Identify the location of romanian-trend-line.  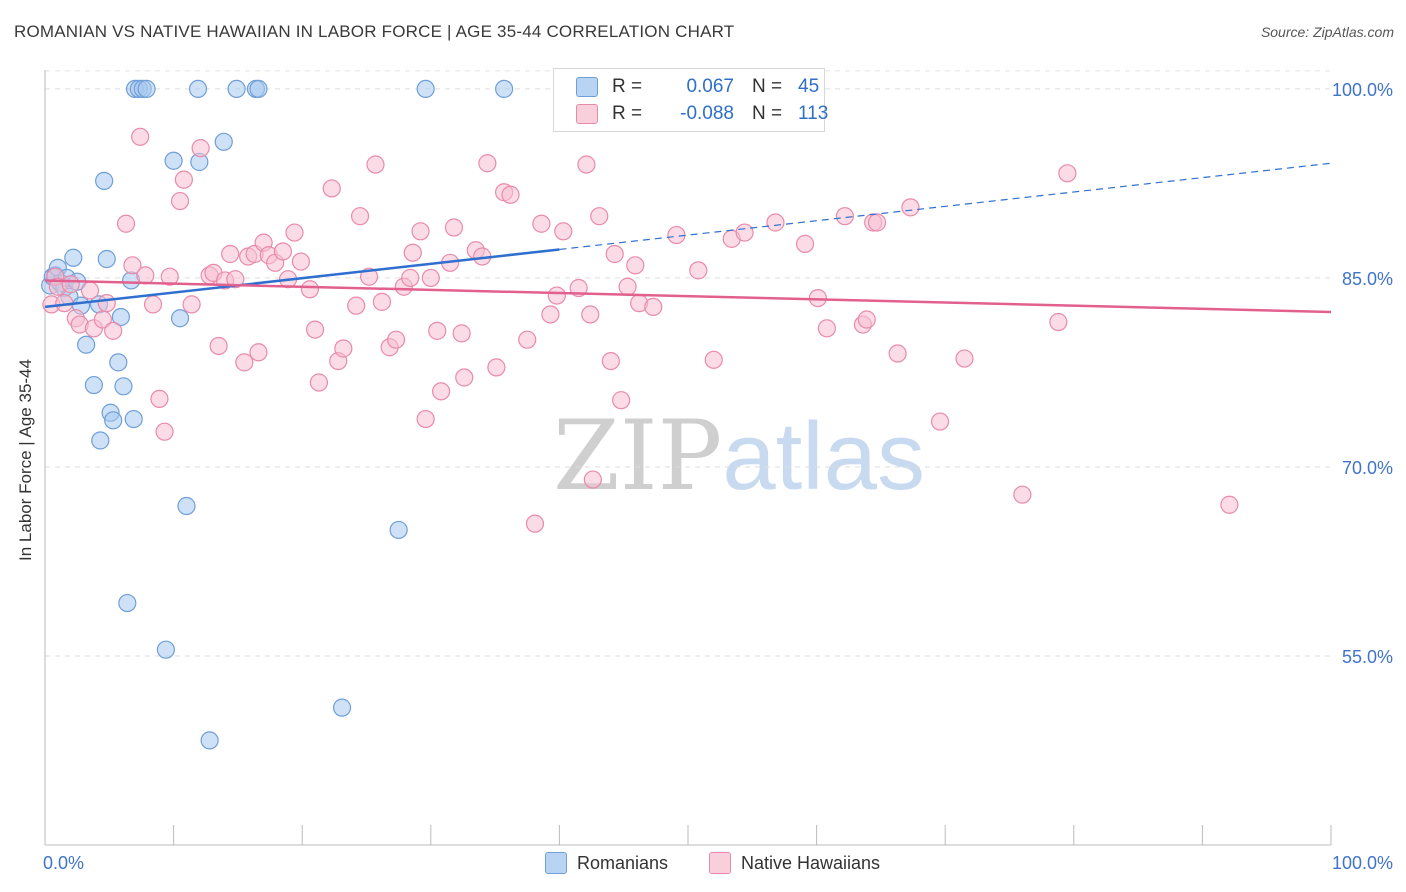
(302, 278).